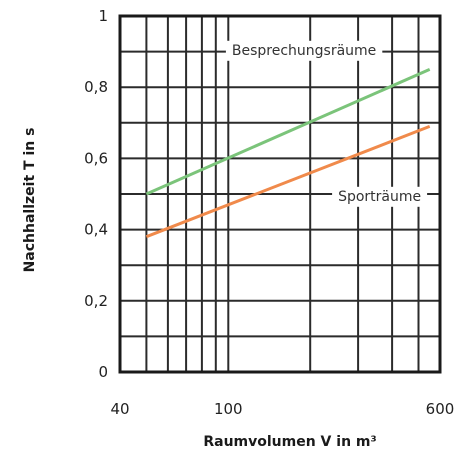  I want to click on y-tick-label: 0, so click(103, 372).